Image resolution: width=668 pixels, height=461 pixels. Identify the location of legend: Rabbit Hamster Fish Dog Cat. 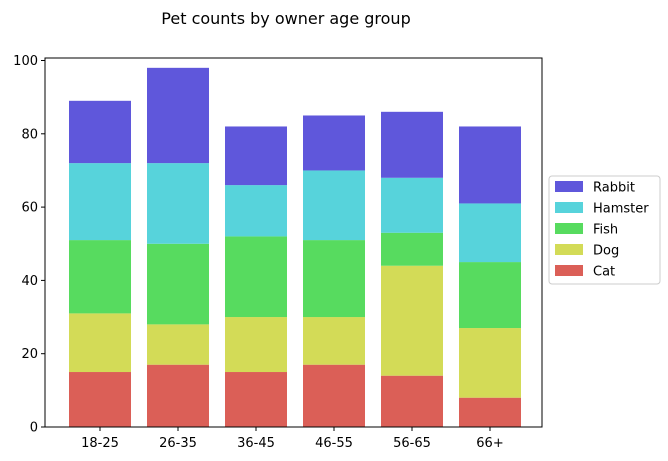
(604, 230).